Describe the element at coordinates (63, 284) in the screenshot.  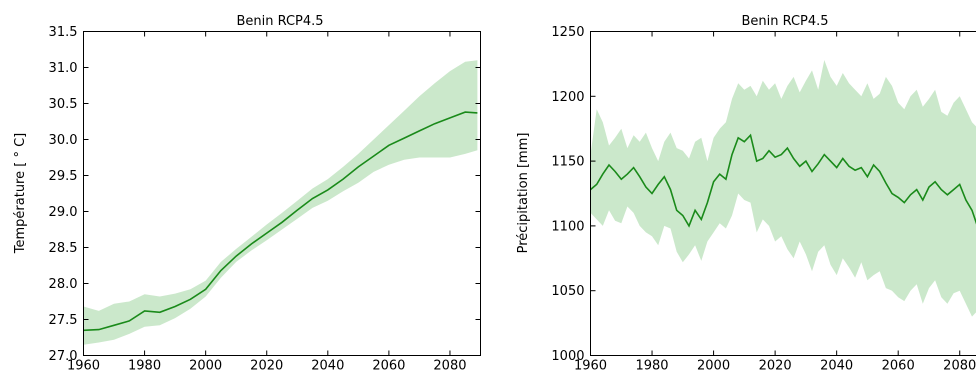
I see `y-tick-label: 28.0` at that location.